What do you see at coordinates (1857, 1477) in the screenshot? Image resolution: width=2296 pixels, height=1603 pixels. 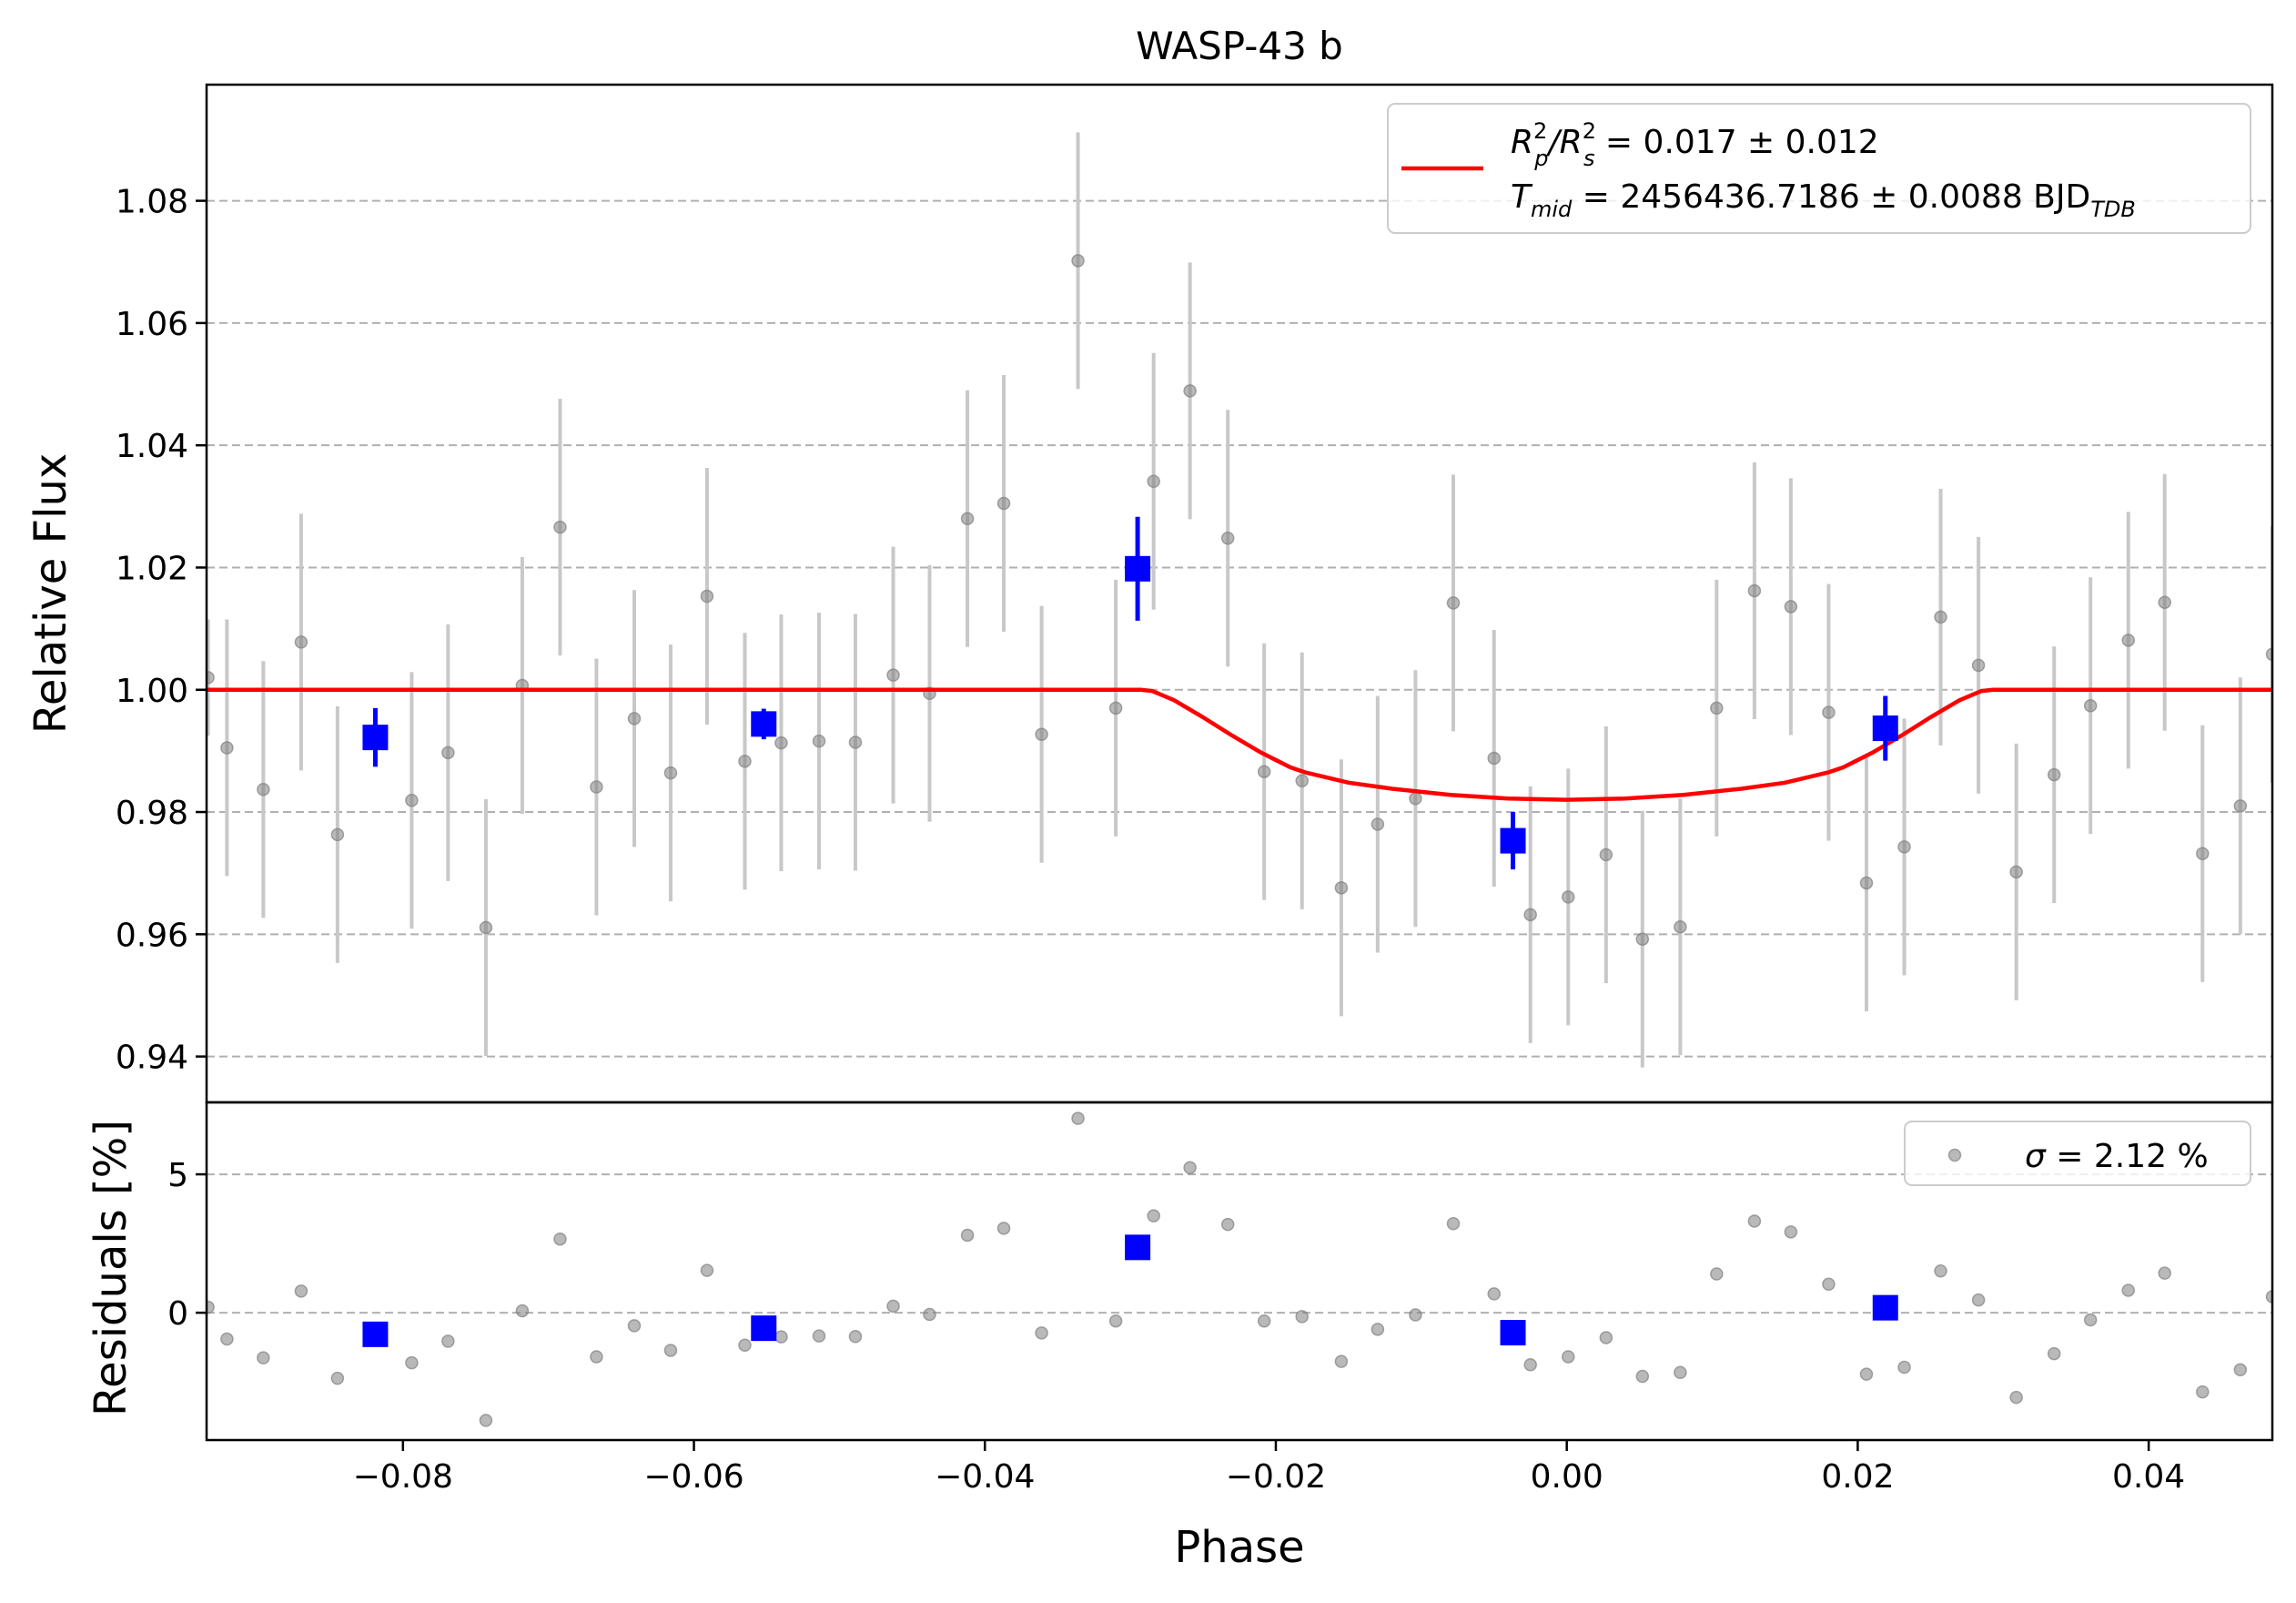 I see `x-tick-label: 0.02` at bounding box center [1857, 1477].